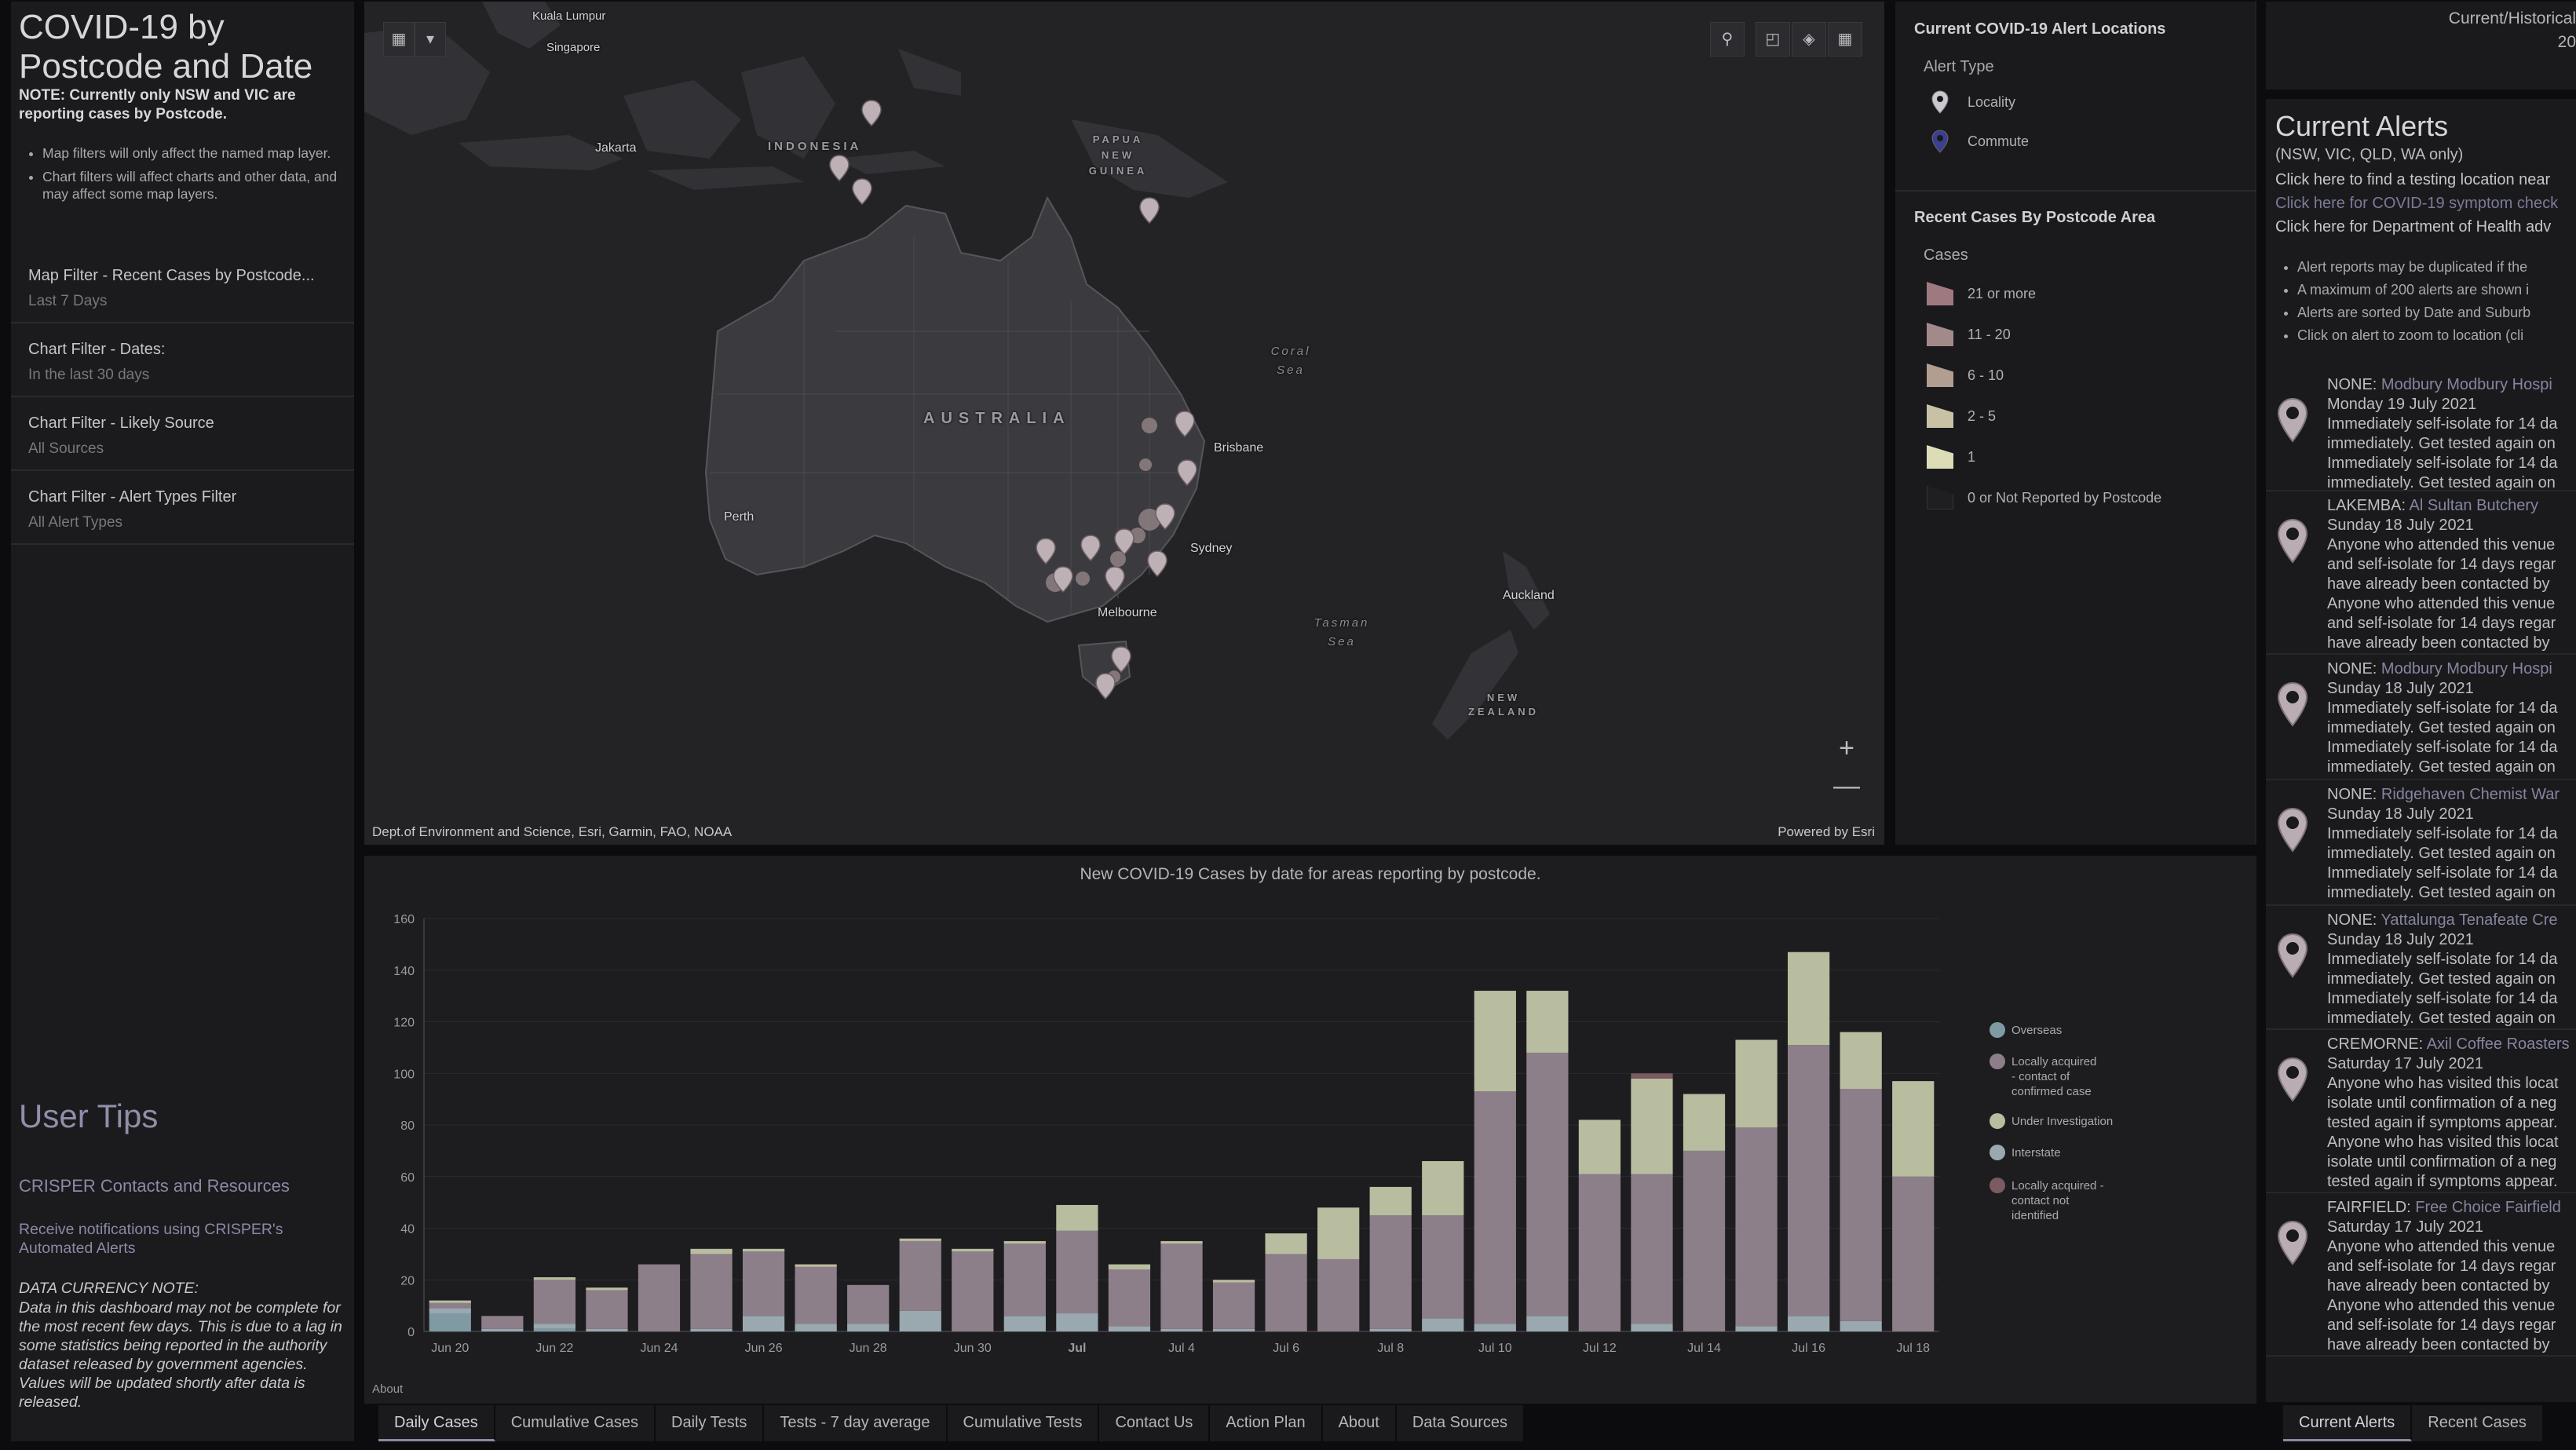 The width and height of the screenshot is (2576, 1450). Describe the element at coordinates (1969, 334) in the screenshot. I see `legend-item-cases: 11 - 20` at that location.